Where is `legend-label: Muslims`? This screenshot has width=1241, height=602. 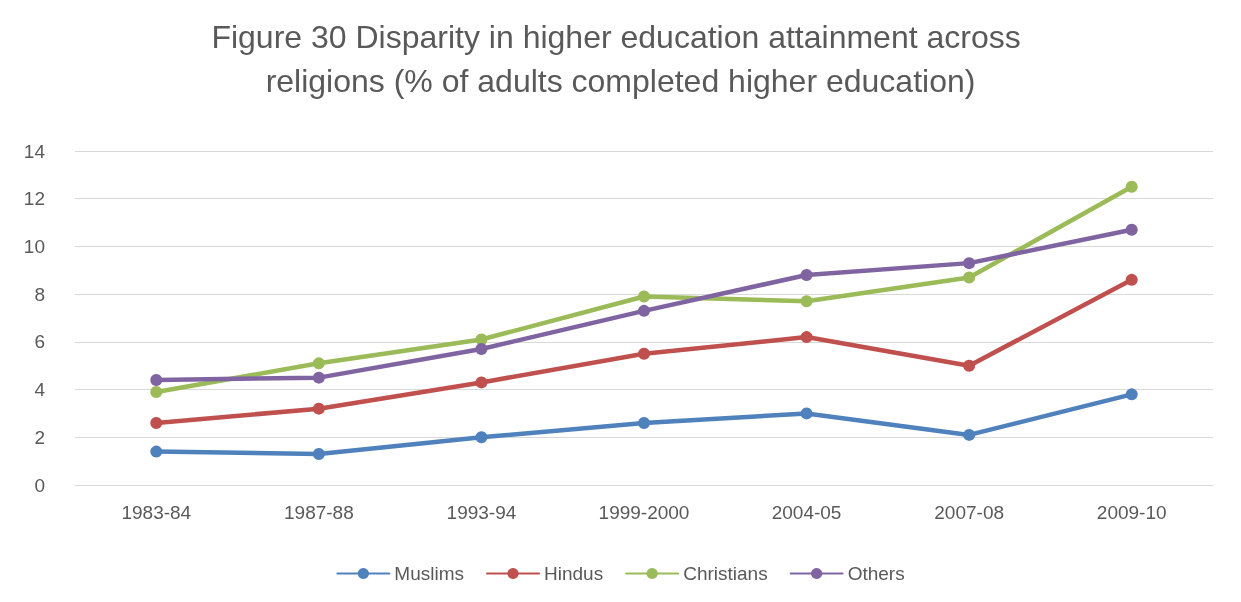
legend-label: Muslims is located at coordinates (429, 573).